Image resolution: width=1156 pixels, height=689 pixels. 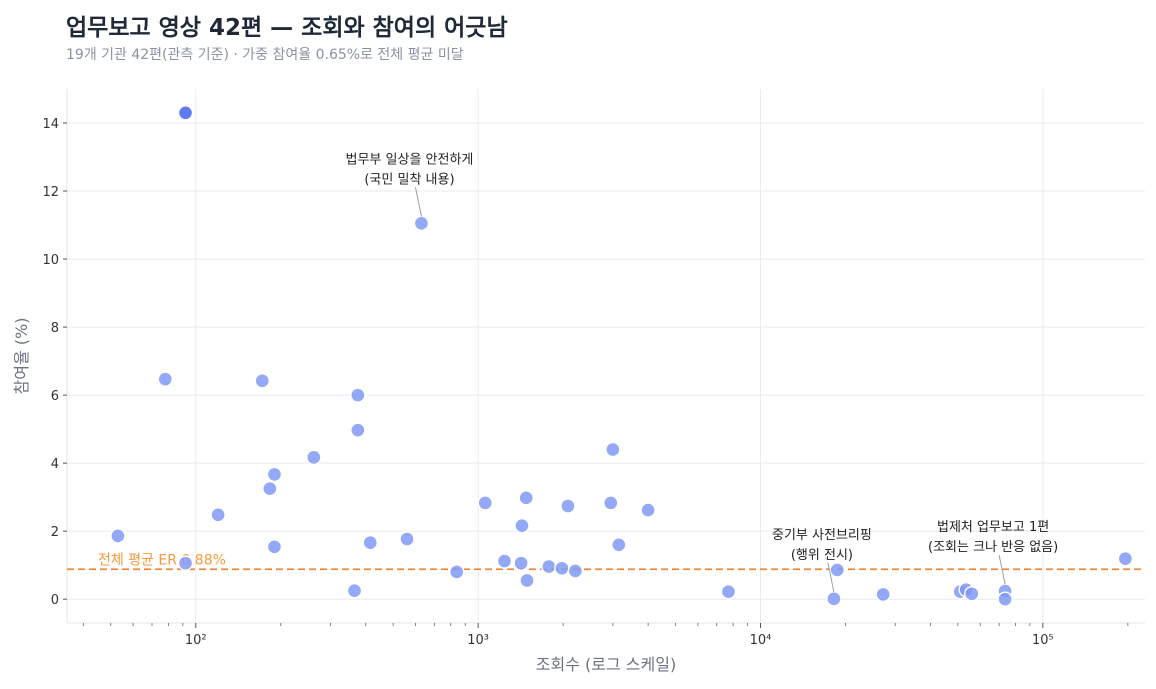 What do you see at coordinates (761, 640) in the screenshot?
I see `x-tick-label: 10⁴` at bounding box center [761, 640].